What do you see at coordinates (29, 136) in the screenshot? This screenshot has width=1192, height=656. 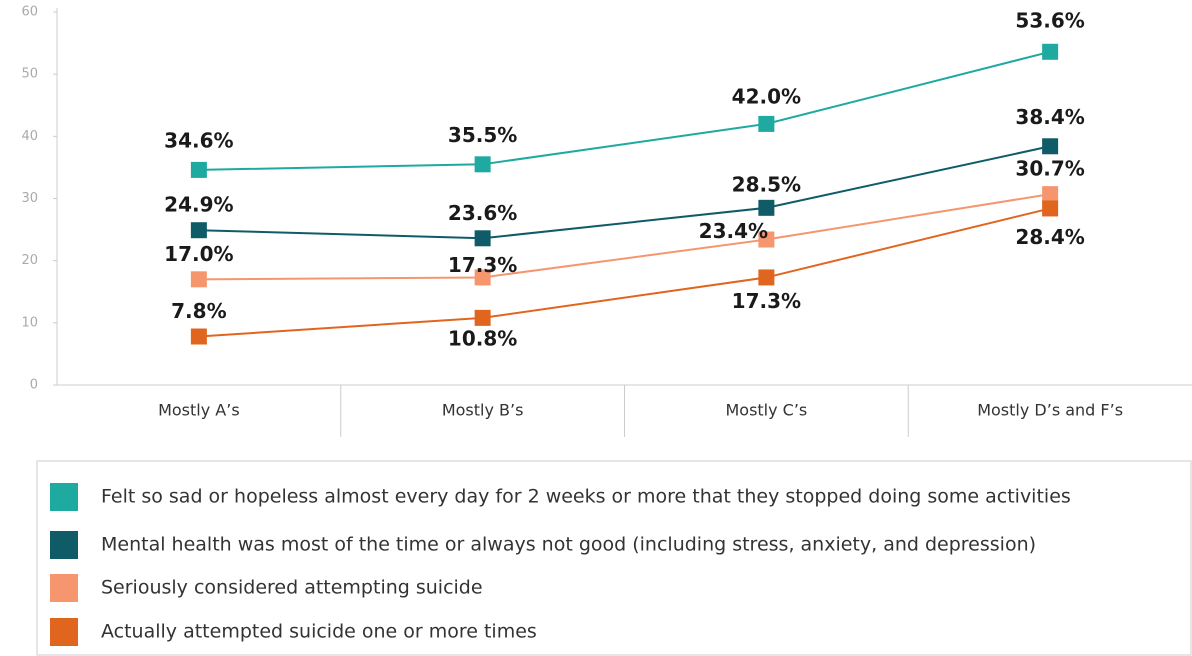 I see `y-tick-label: 40` at bounding box center [29, 136].